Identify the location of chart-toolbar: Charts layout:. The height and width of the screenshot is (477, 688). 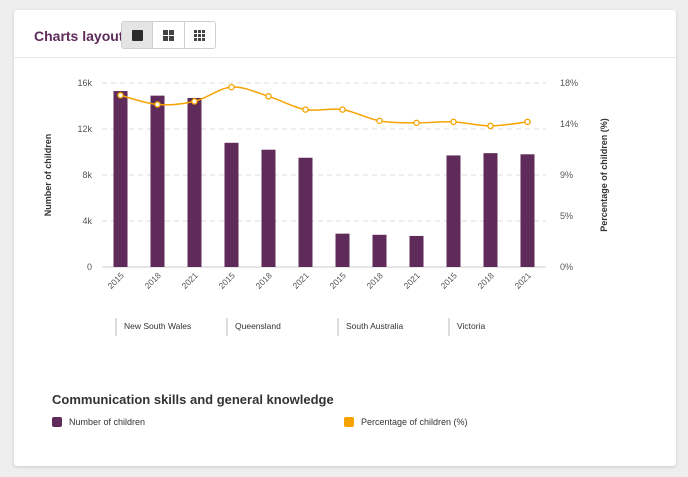
(345, 34).